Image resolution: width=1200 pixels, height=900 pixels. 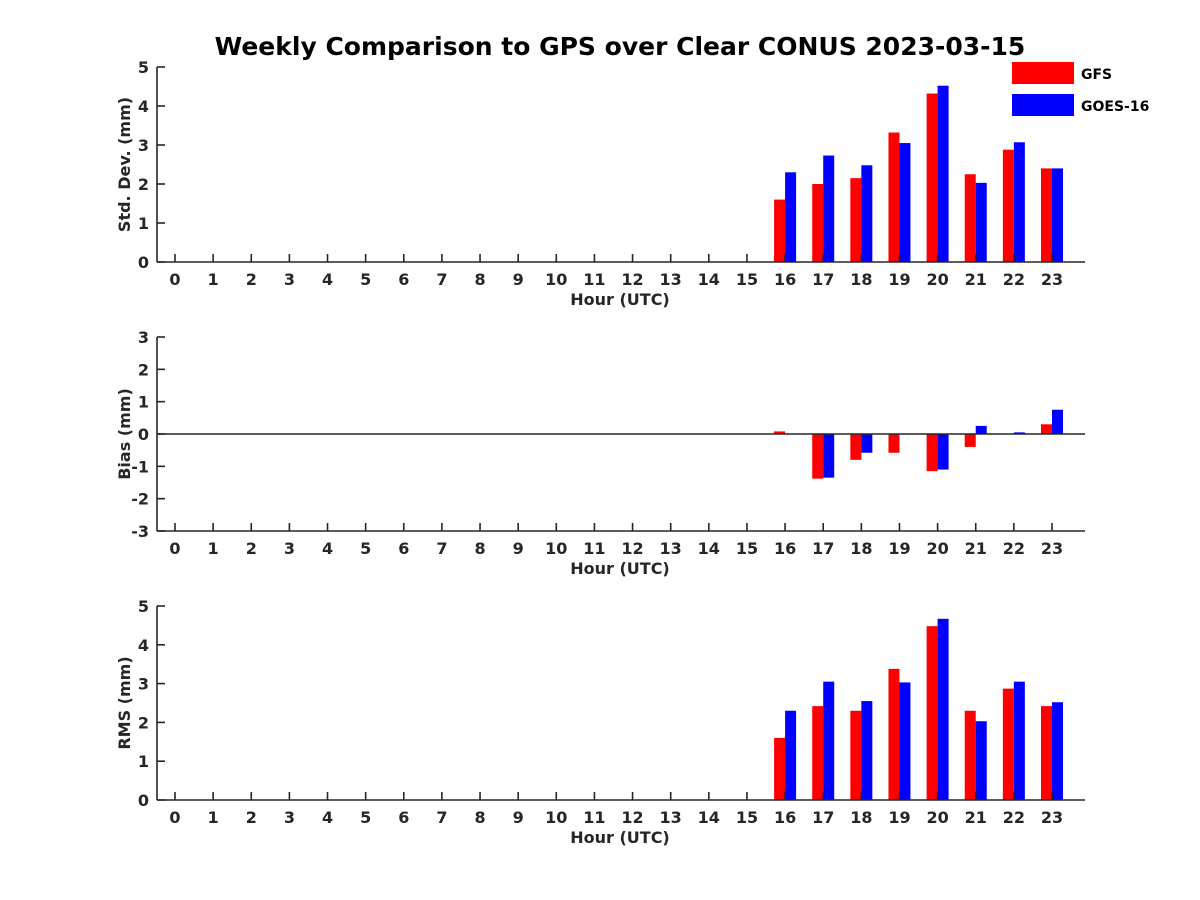 What do you see at coordinates (479, 279) in the screenshot?
I see `std-dev-x-tick-label: 8` at bounding box center [479, 279].